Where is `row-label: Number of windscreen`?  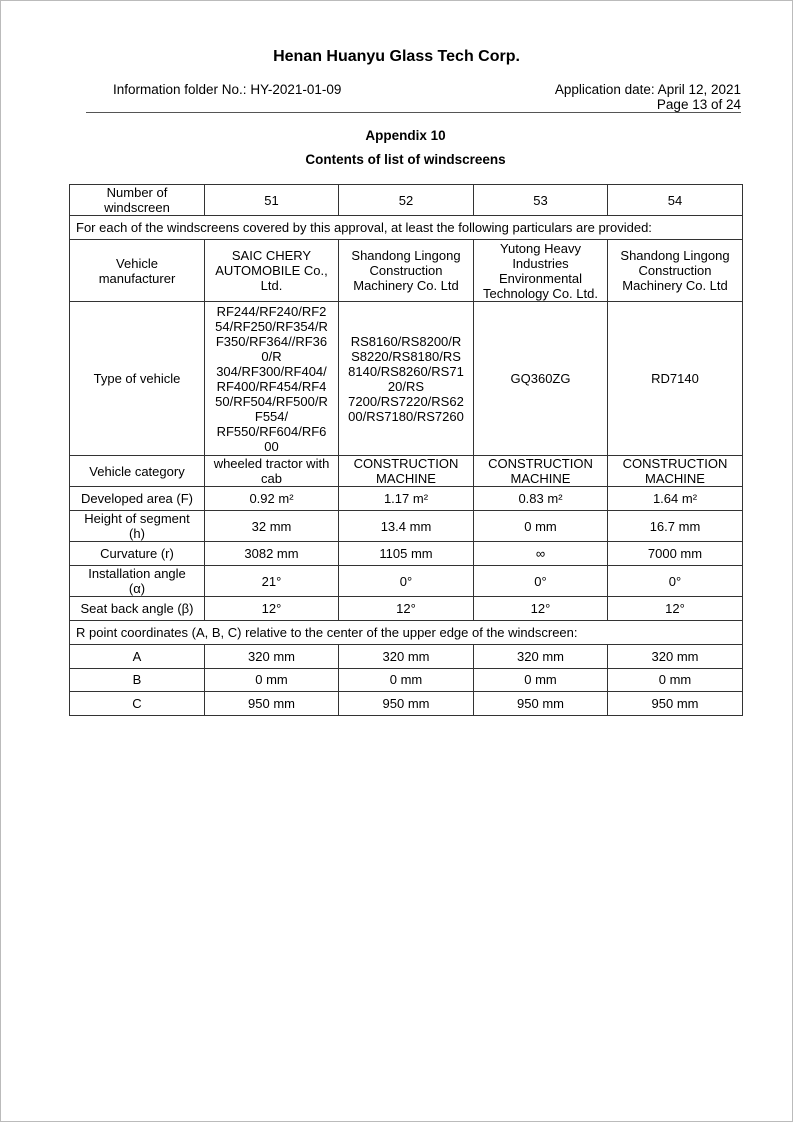
row-label: Number of windscreen is located at coordinates (137, 200).